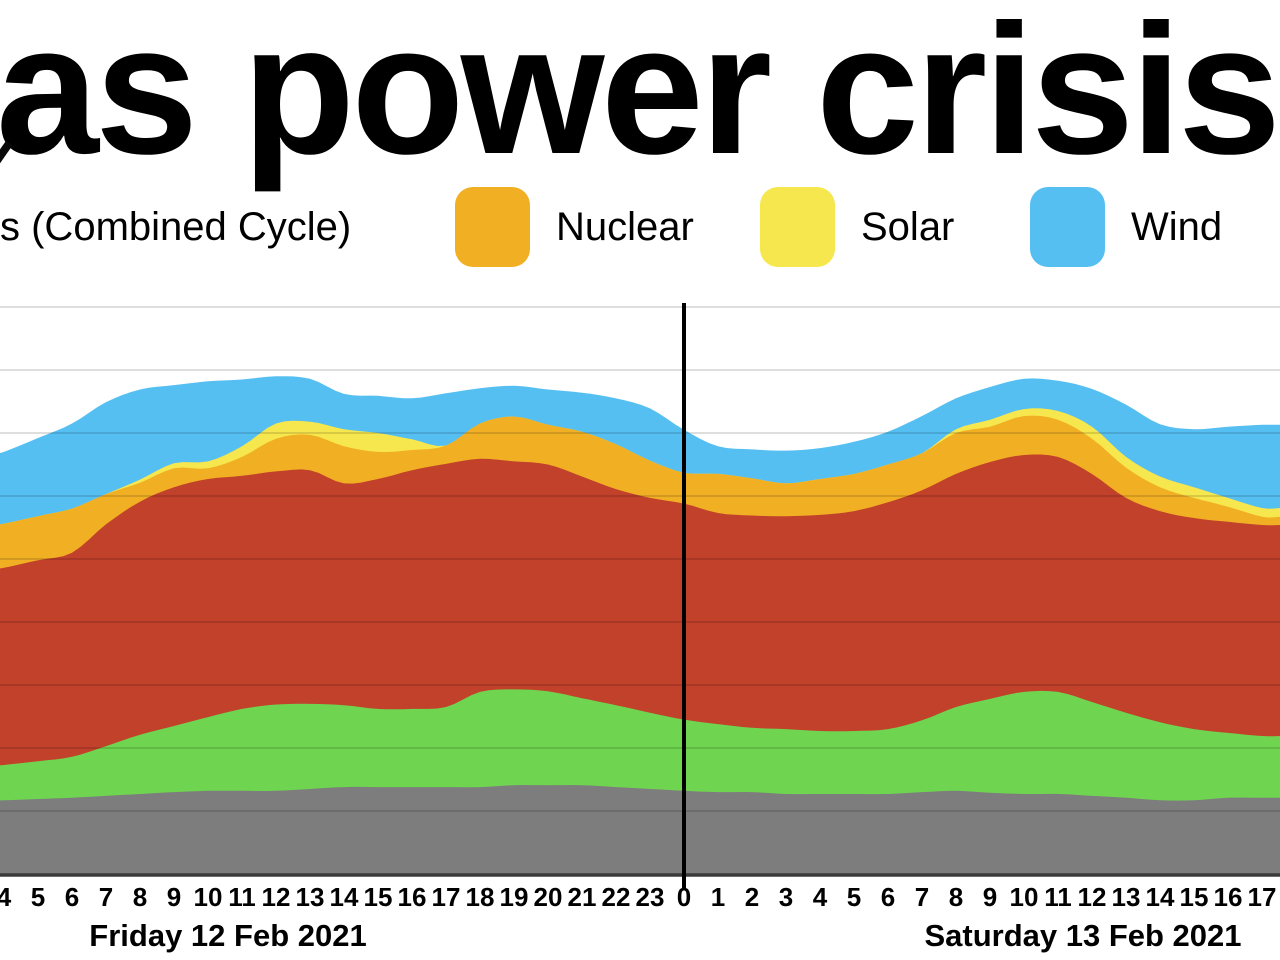 This screenshot has height=960, width=1280. Describe the element at coordinates (650, 897) in the screenshot. I see `hour-tick-label: 23` at that location.